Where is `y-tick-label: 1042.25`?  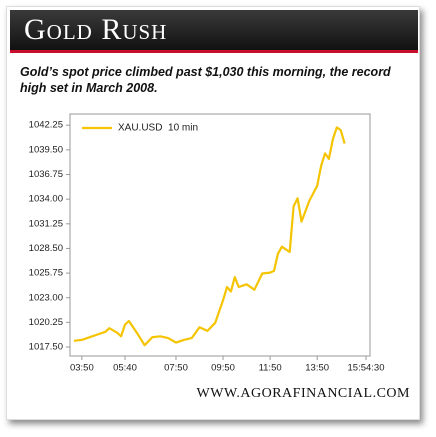 y-tick-label: 1042.25 is located at coordinates (46, 125).